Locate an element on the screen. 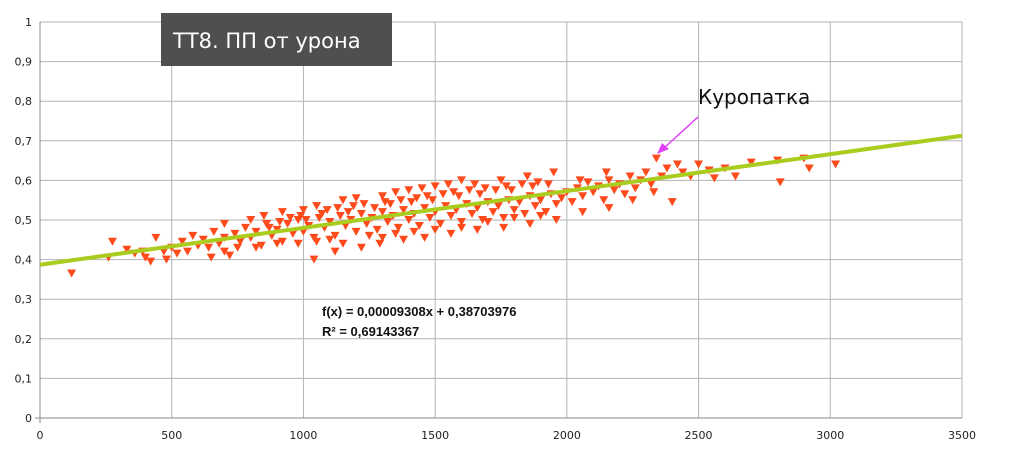 This screenshot has height=468, width=1010. equation-text: f(x) = 0,00009308x + 0,38703976 is located at coordinates (419, 311).